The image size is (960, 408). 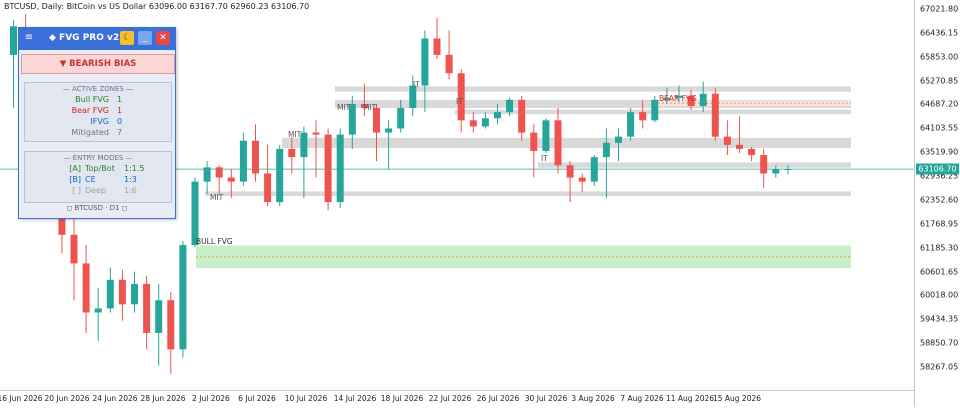 What do you see at coordinates (127, 38) in the screenshot?
I see `theme-toggle-button: ☾` at bounding box center [127, 38].